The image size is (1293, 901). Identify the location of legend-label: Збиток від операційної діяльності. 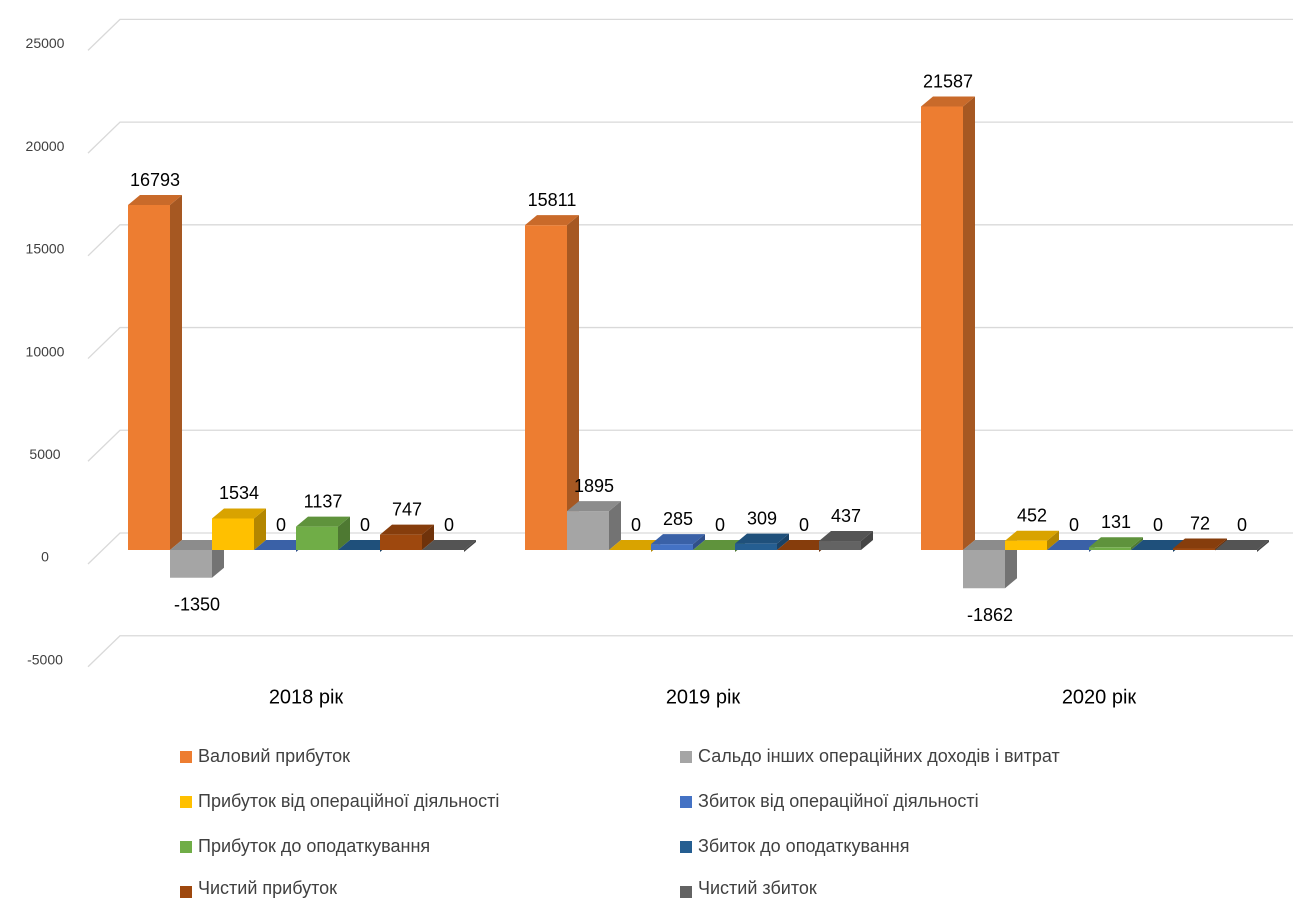
(838, 801).